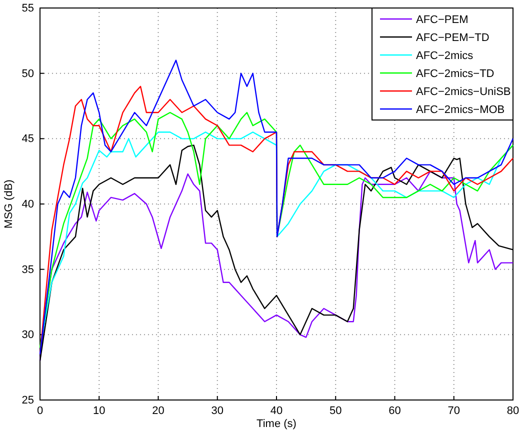  What do you see at coordinates (217, 410) in the screenshot?
I see `x-tick-label: 30` at bounding box center [217, 410].